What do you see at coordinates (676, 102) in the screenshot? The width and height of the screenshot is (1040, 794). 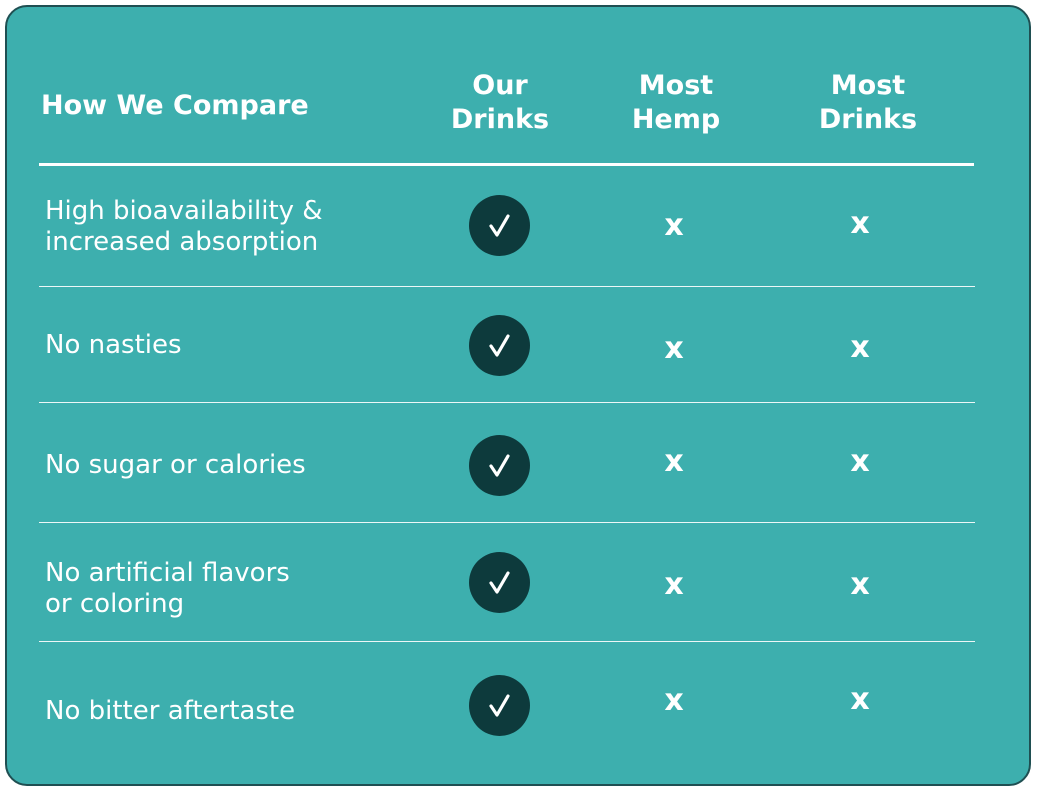 I see `column-header-most-hemp: Most Hemp` at bounding box center [676, 102].